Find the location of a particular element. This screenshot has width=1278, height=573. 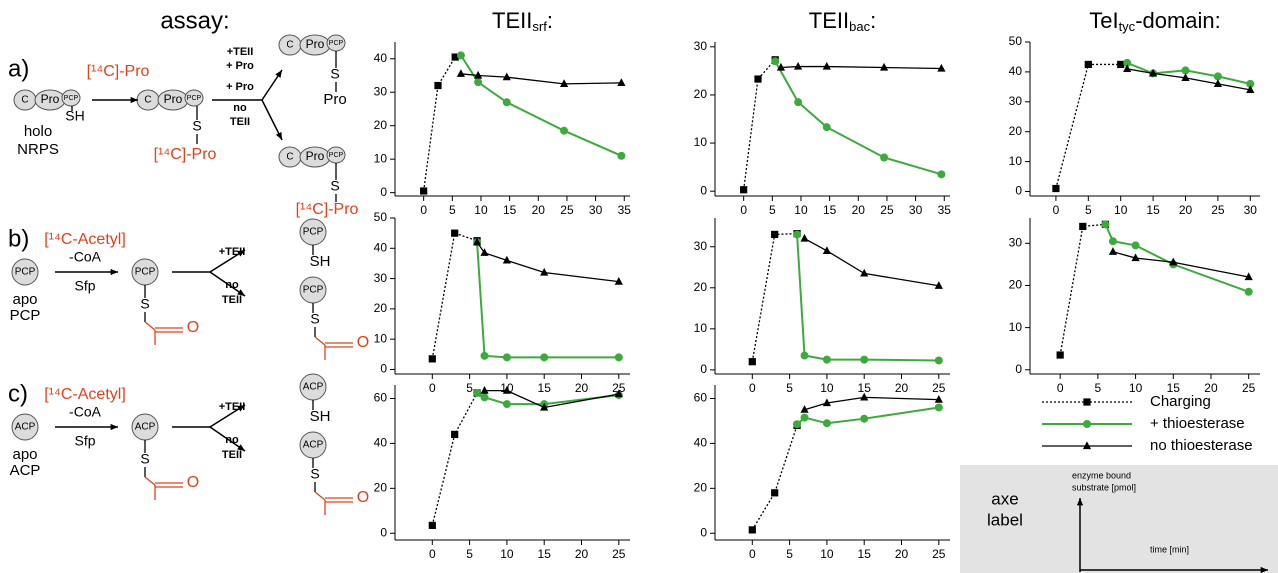

y-tick-label: 20 is located at coordinates (701, 488).